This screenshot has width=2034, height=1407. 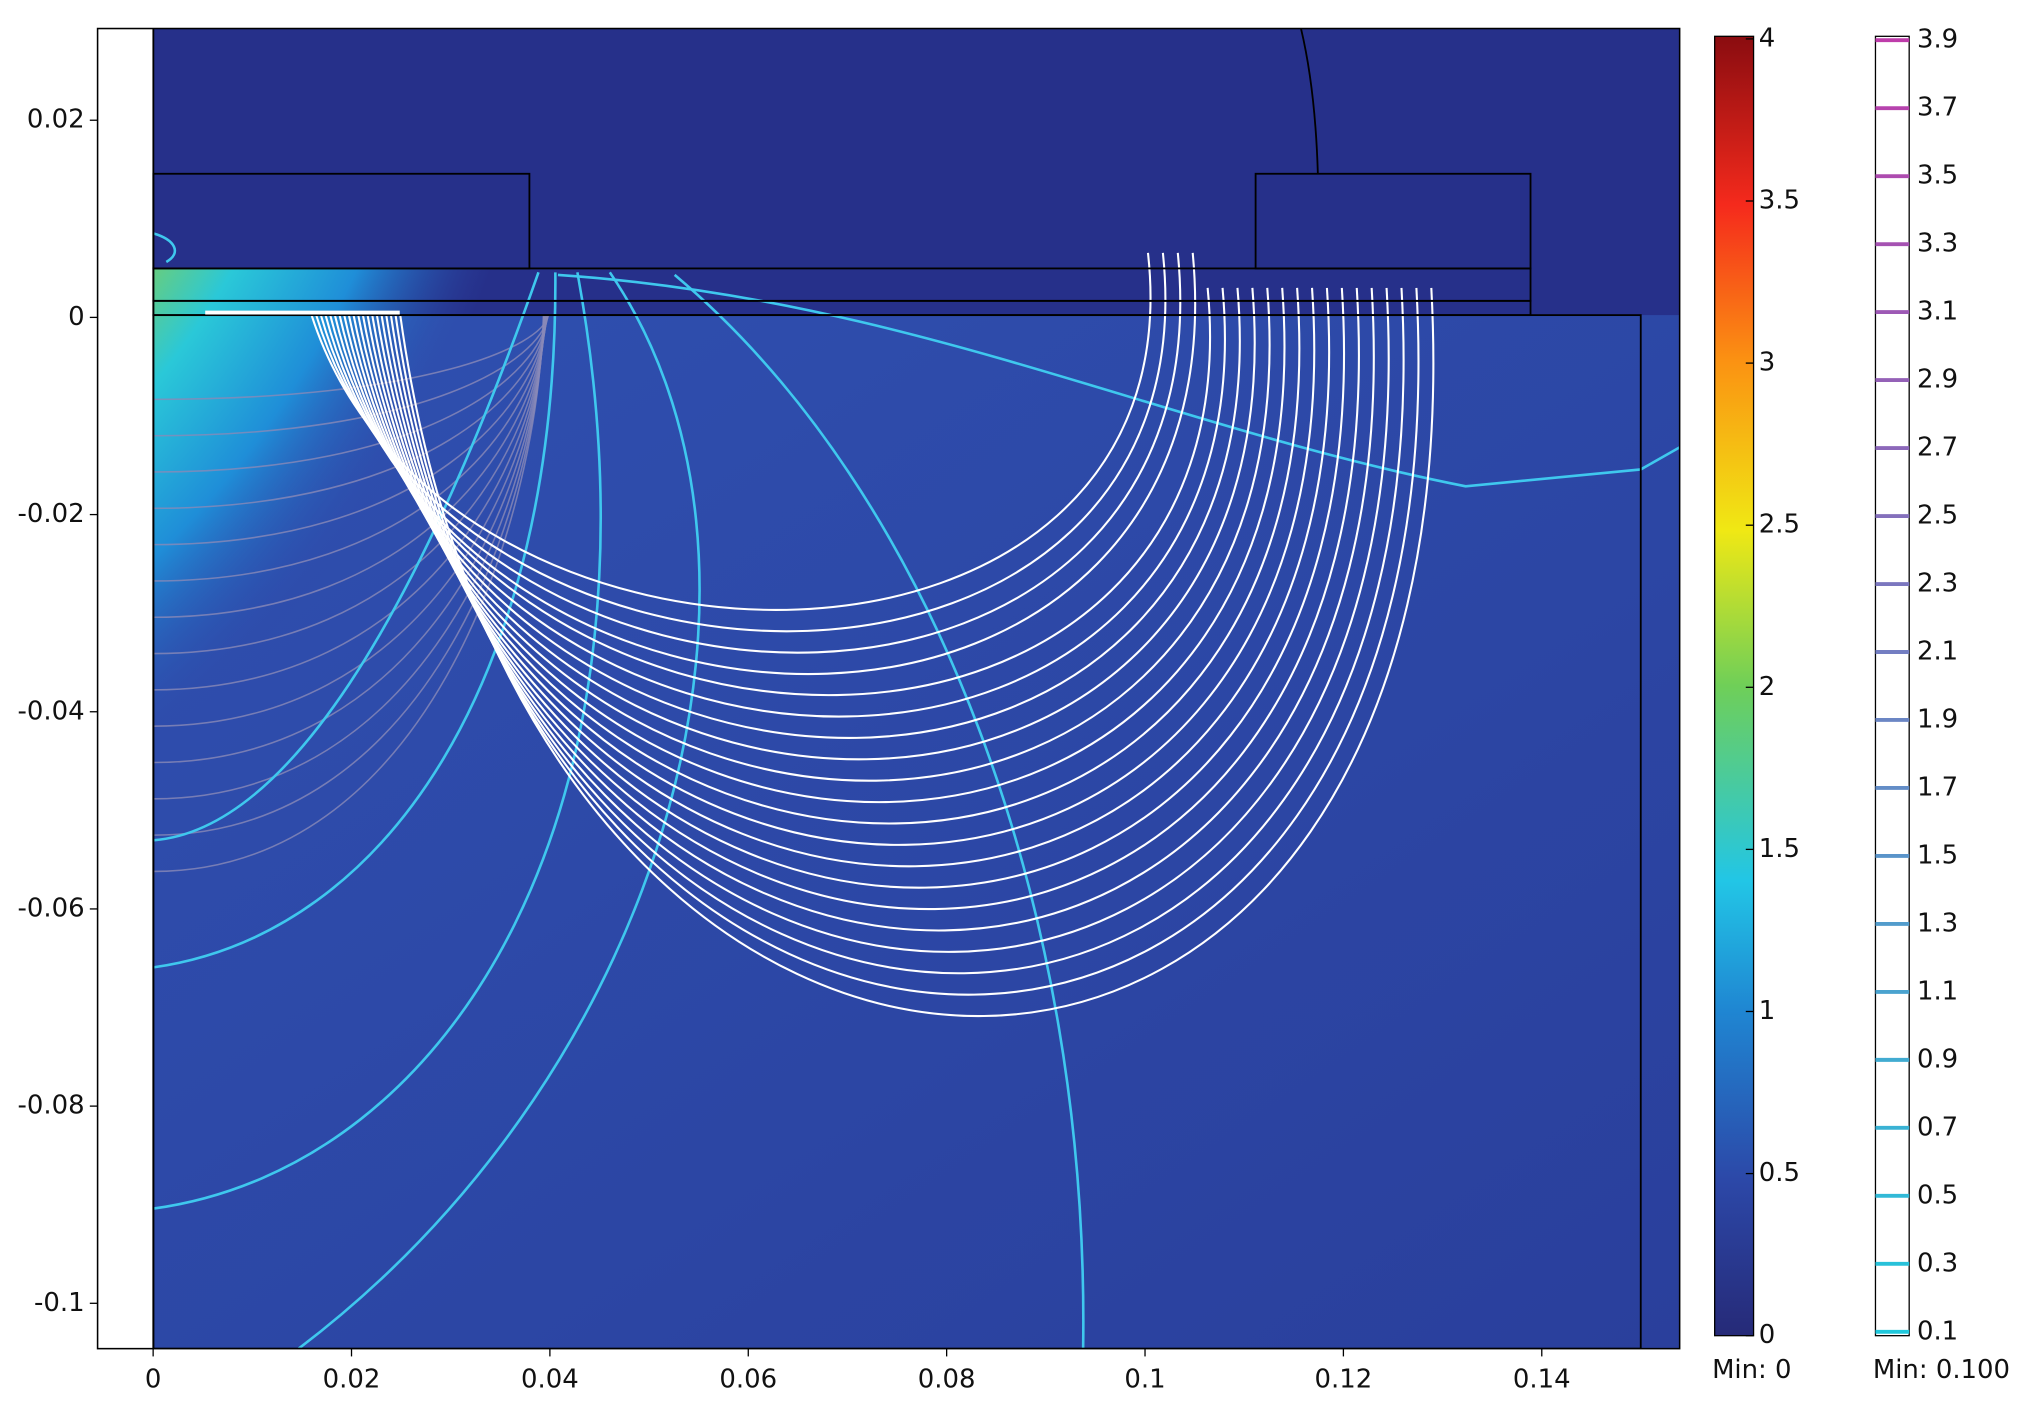 What do you see at coordinates (125, 688) in the screenshot?
I see `symmetry-strip` at bounding box center [125, 688].